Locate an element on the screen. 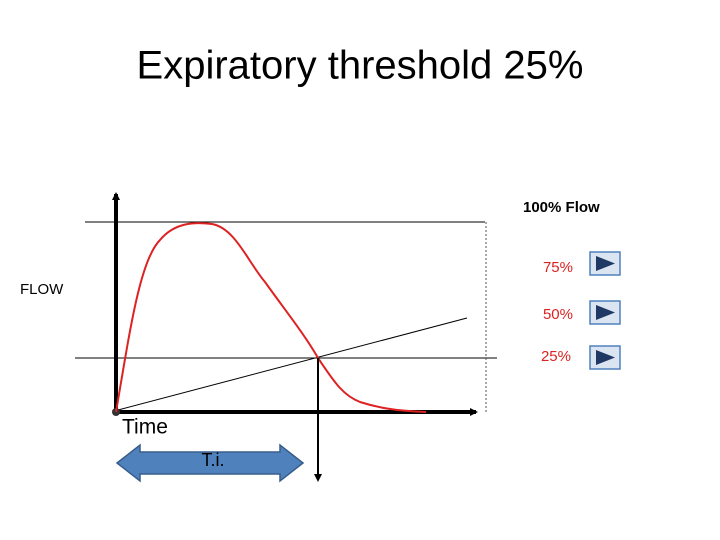  button-label: 75% is located at coordinates (558, 267).